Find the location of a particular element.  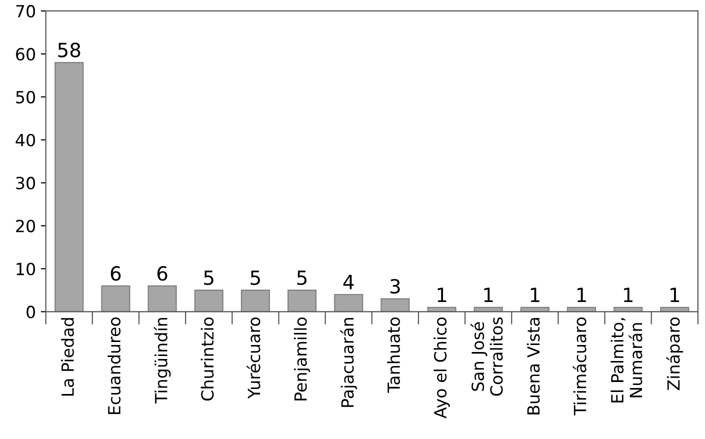

data-label: 3 is located at coordinates (395, 286).